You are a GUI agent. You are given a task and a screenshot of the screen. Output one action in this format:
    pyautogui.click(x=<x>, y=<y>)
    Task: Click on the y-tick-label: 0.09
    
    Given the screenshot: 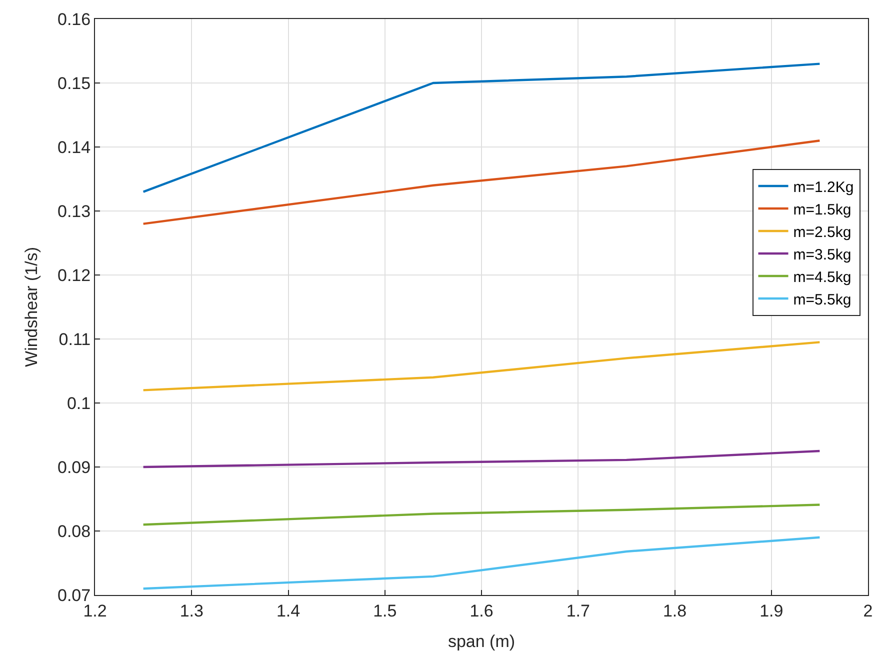 What is the action you would take?
    pyautogui.click(x=74, y=467)
    